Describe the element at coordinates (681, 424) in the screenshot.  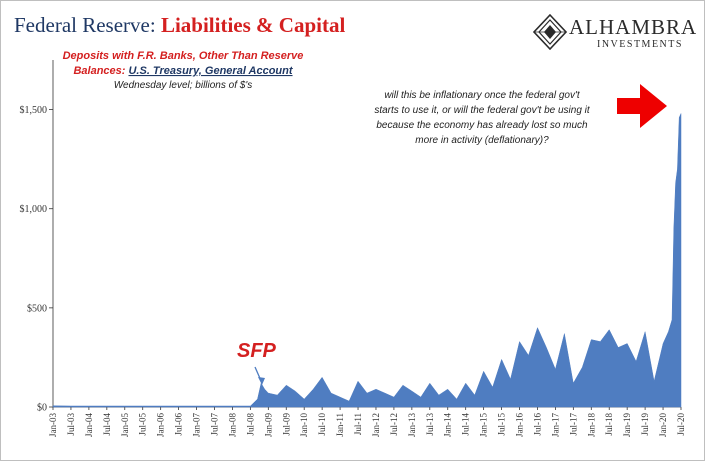
I see `x-tick-label: Jul-20` at that location.